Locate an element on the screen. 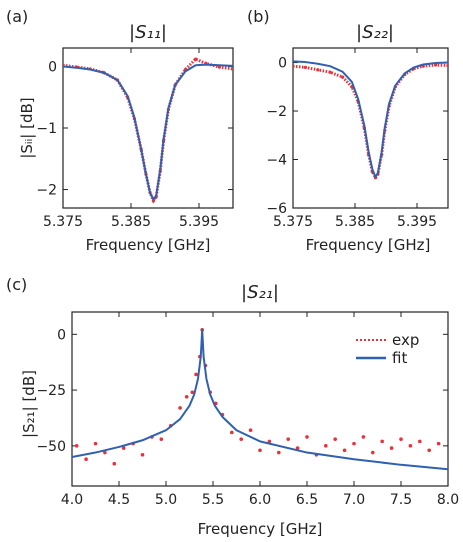 The width and height of the screenshot is (463, 542). exp-series-a is located at coordinates (148, 130).